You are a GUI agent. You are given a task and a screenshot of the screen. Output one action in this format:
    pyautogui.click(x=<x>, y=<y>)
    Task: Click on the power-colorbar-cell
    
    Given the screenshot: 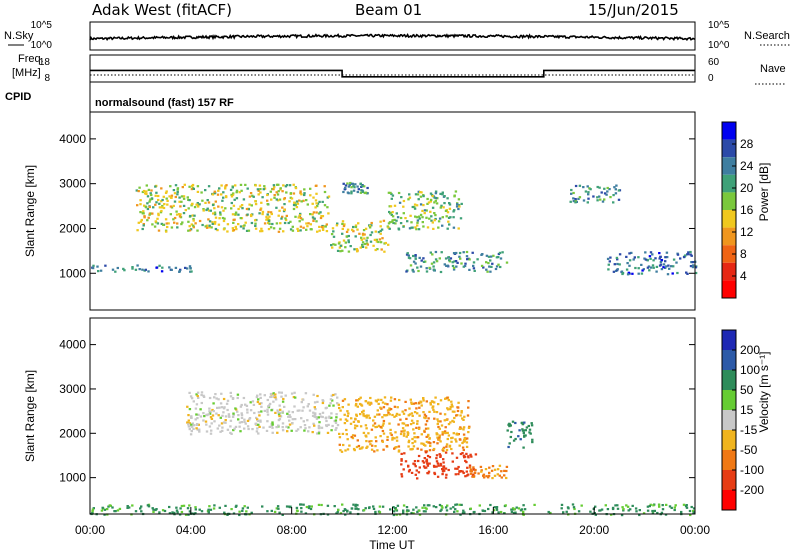 What is the action you would take?
    pyautogui.click(x=729, y=289)
    